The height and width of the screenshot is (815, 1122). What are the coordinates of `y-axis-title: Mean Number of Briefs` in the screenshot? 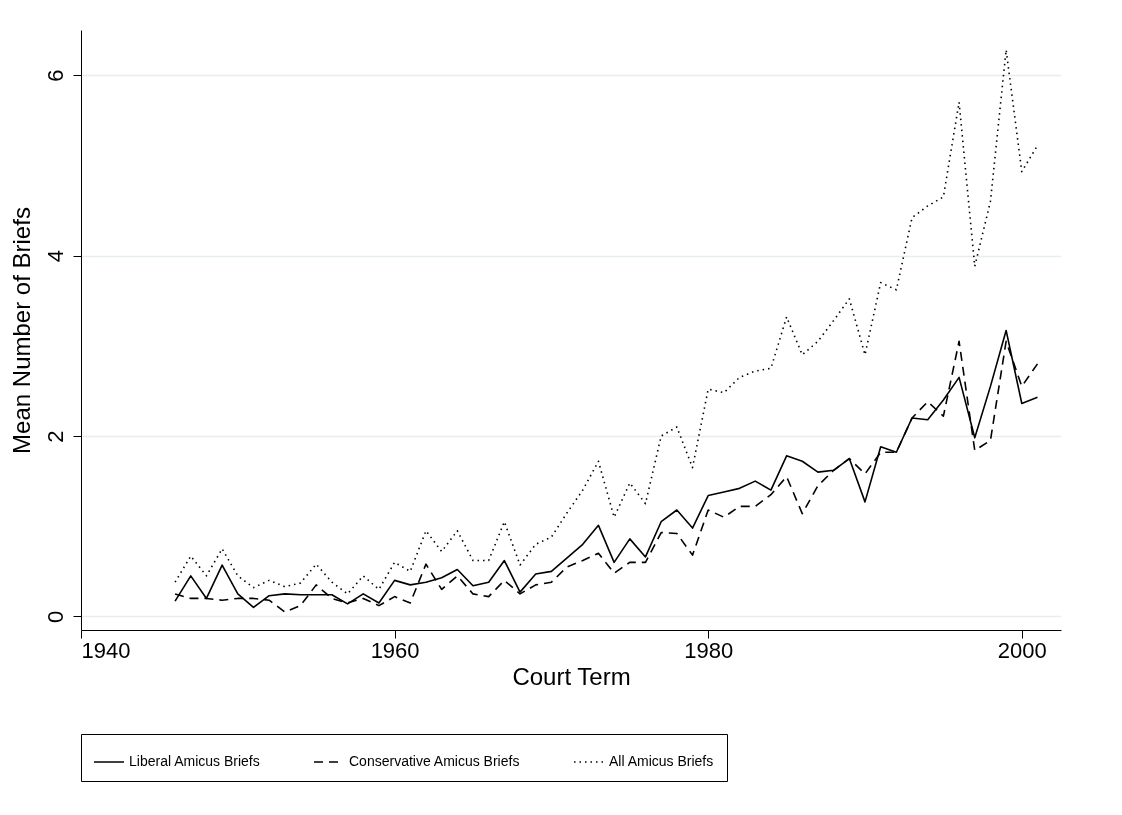 It's located at (21, 330).